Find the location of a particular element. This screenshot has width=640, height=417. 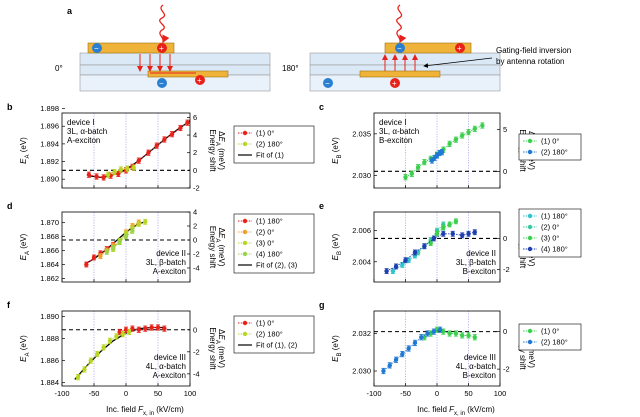

device-annotation: B-exciton is located at coordinates (479, 375).